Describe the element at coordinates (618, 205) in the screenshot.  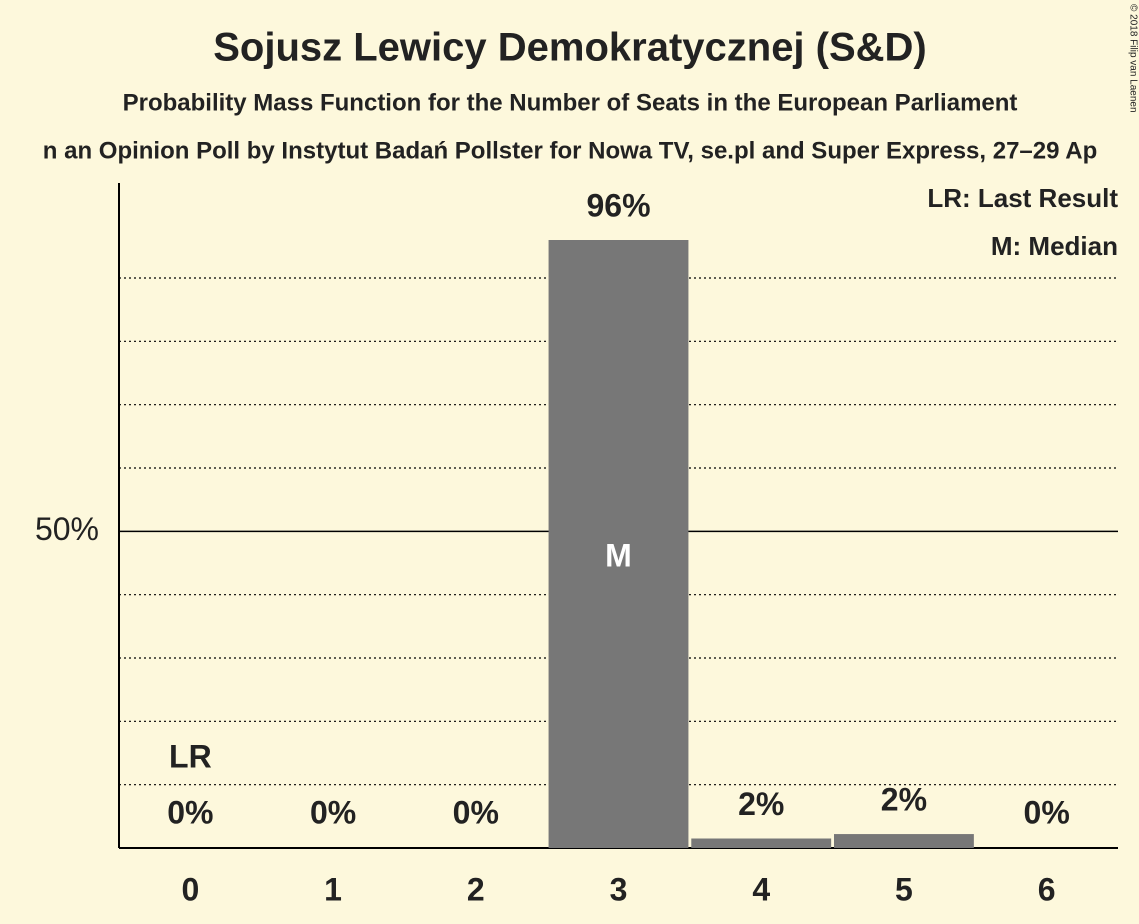
I see `value-label: 96%` at that location.